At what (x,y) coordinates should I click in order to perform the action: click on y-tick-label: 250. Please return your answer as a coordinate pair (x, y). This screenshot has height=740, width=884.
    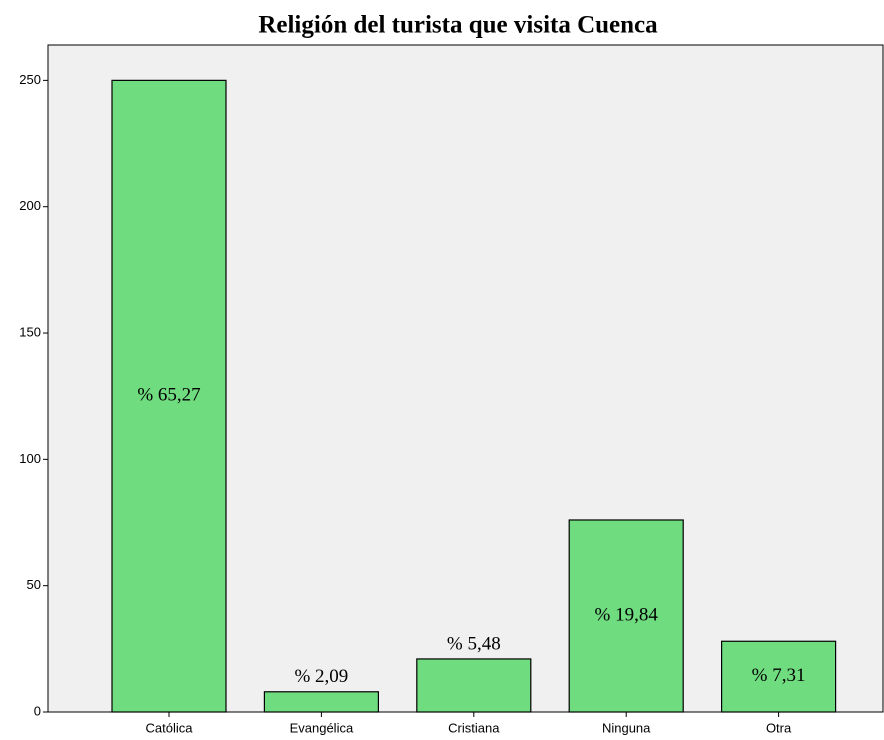
    Looking at the image, I should click on (30, 79).